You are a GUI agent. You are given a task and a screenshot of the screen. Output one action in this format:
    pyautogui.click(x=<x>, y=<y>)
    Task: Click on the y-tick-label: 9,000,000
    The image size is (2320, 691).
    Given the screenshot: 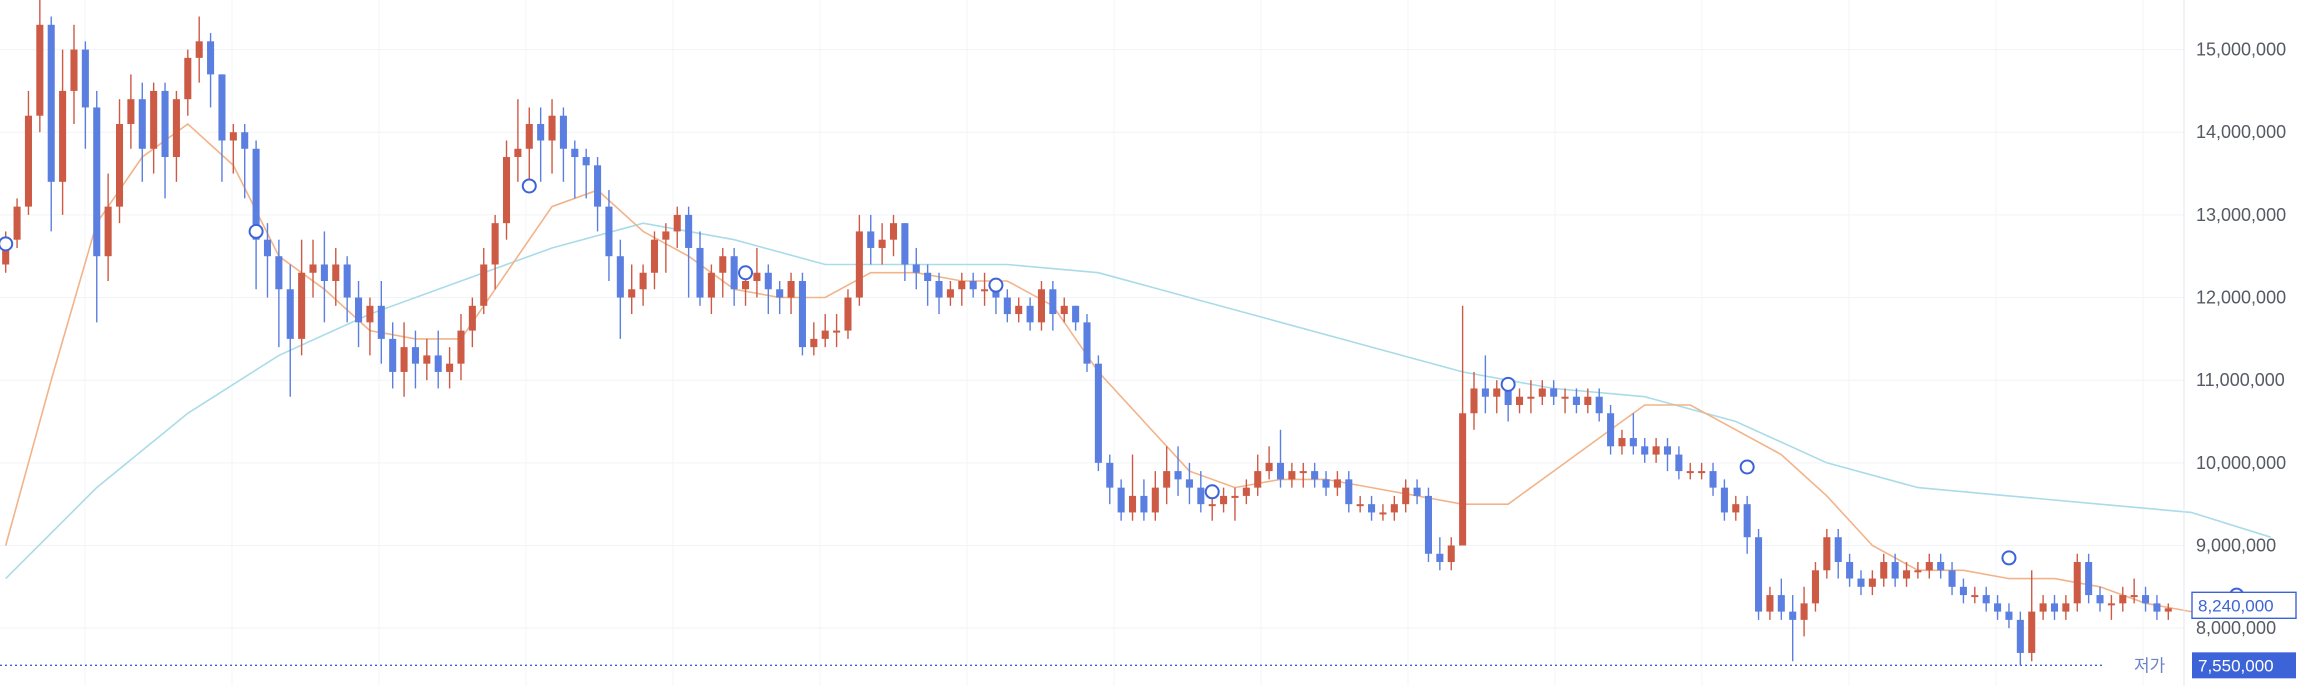 What is the action you would take?
    pyautogui.click(x=2236, y=545)
    